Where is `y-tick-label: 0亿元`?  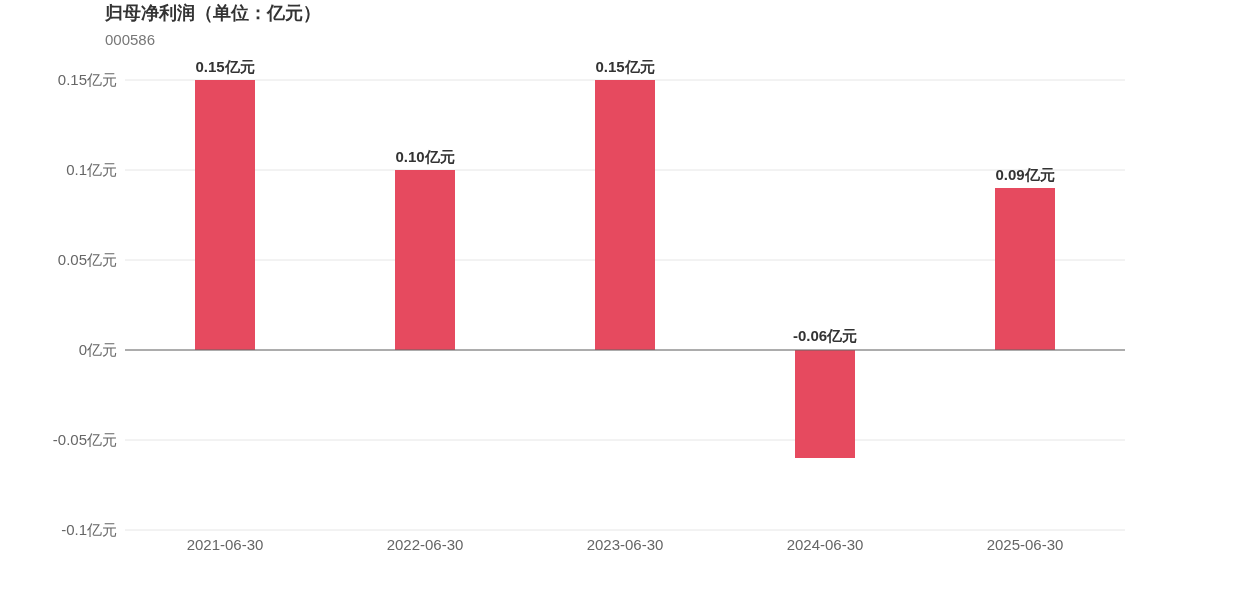
y-tick-label: 0亿元 is located at coordinates (97, 349).